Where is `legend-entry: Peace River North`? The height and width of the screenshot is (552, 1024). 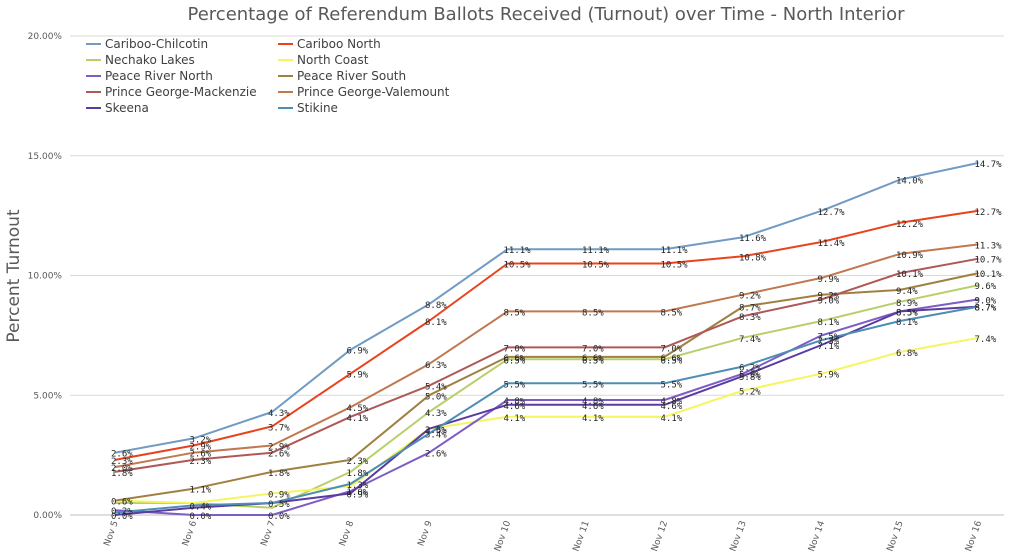 legend-entry: Peace River North is located at coordinates (159, 76).